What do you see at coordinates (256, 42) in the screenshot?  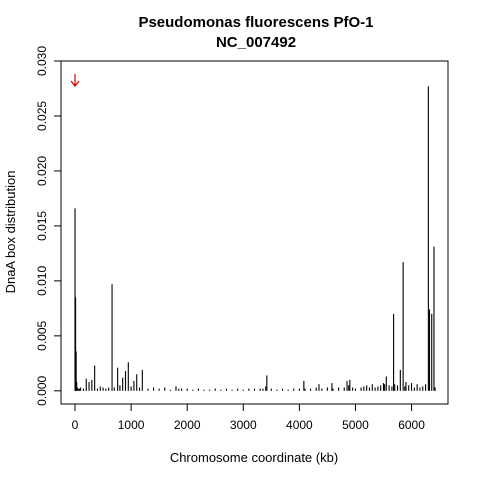 I see `chart-subtitle: NC_007492` at bounding box center [256, 42].